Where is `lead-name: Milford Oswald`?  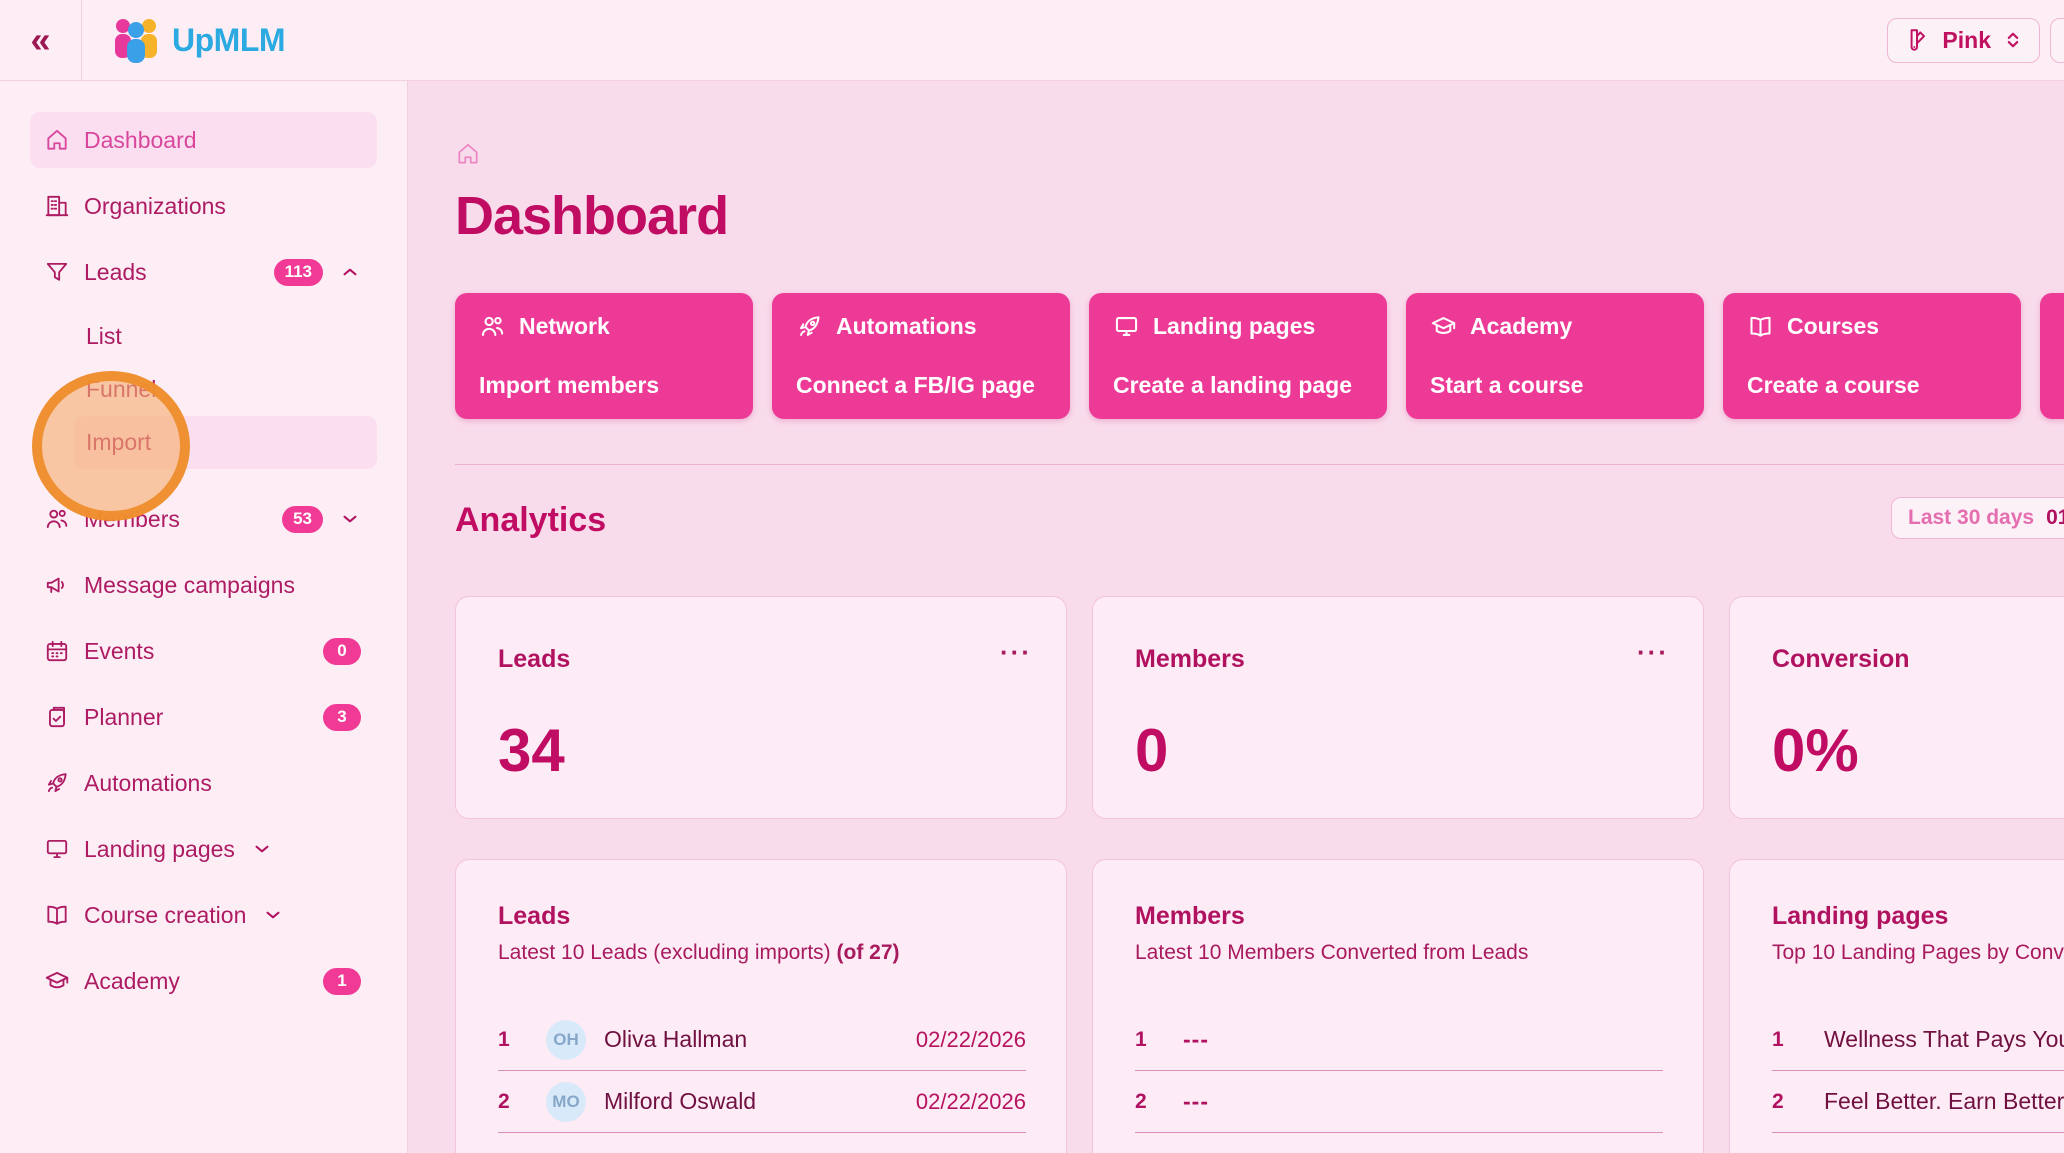 lead-name: Milford Oswald is located at coordinates (680, 1101).